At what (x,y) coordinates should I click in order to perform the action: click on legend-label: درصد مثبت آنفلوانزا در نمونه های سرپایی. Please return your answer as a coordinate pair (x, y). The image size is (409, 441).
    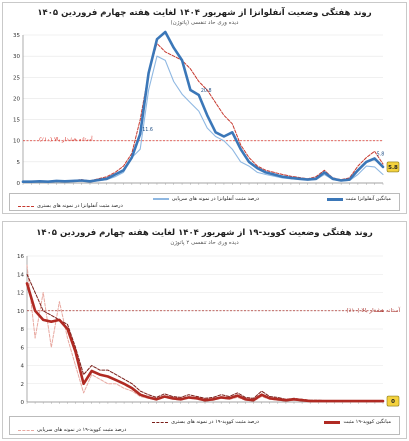
    Looking at the image, I should click on (215, 199).